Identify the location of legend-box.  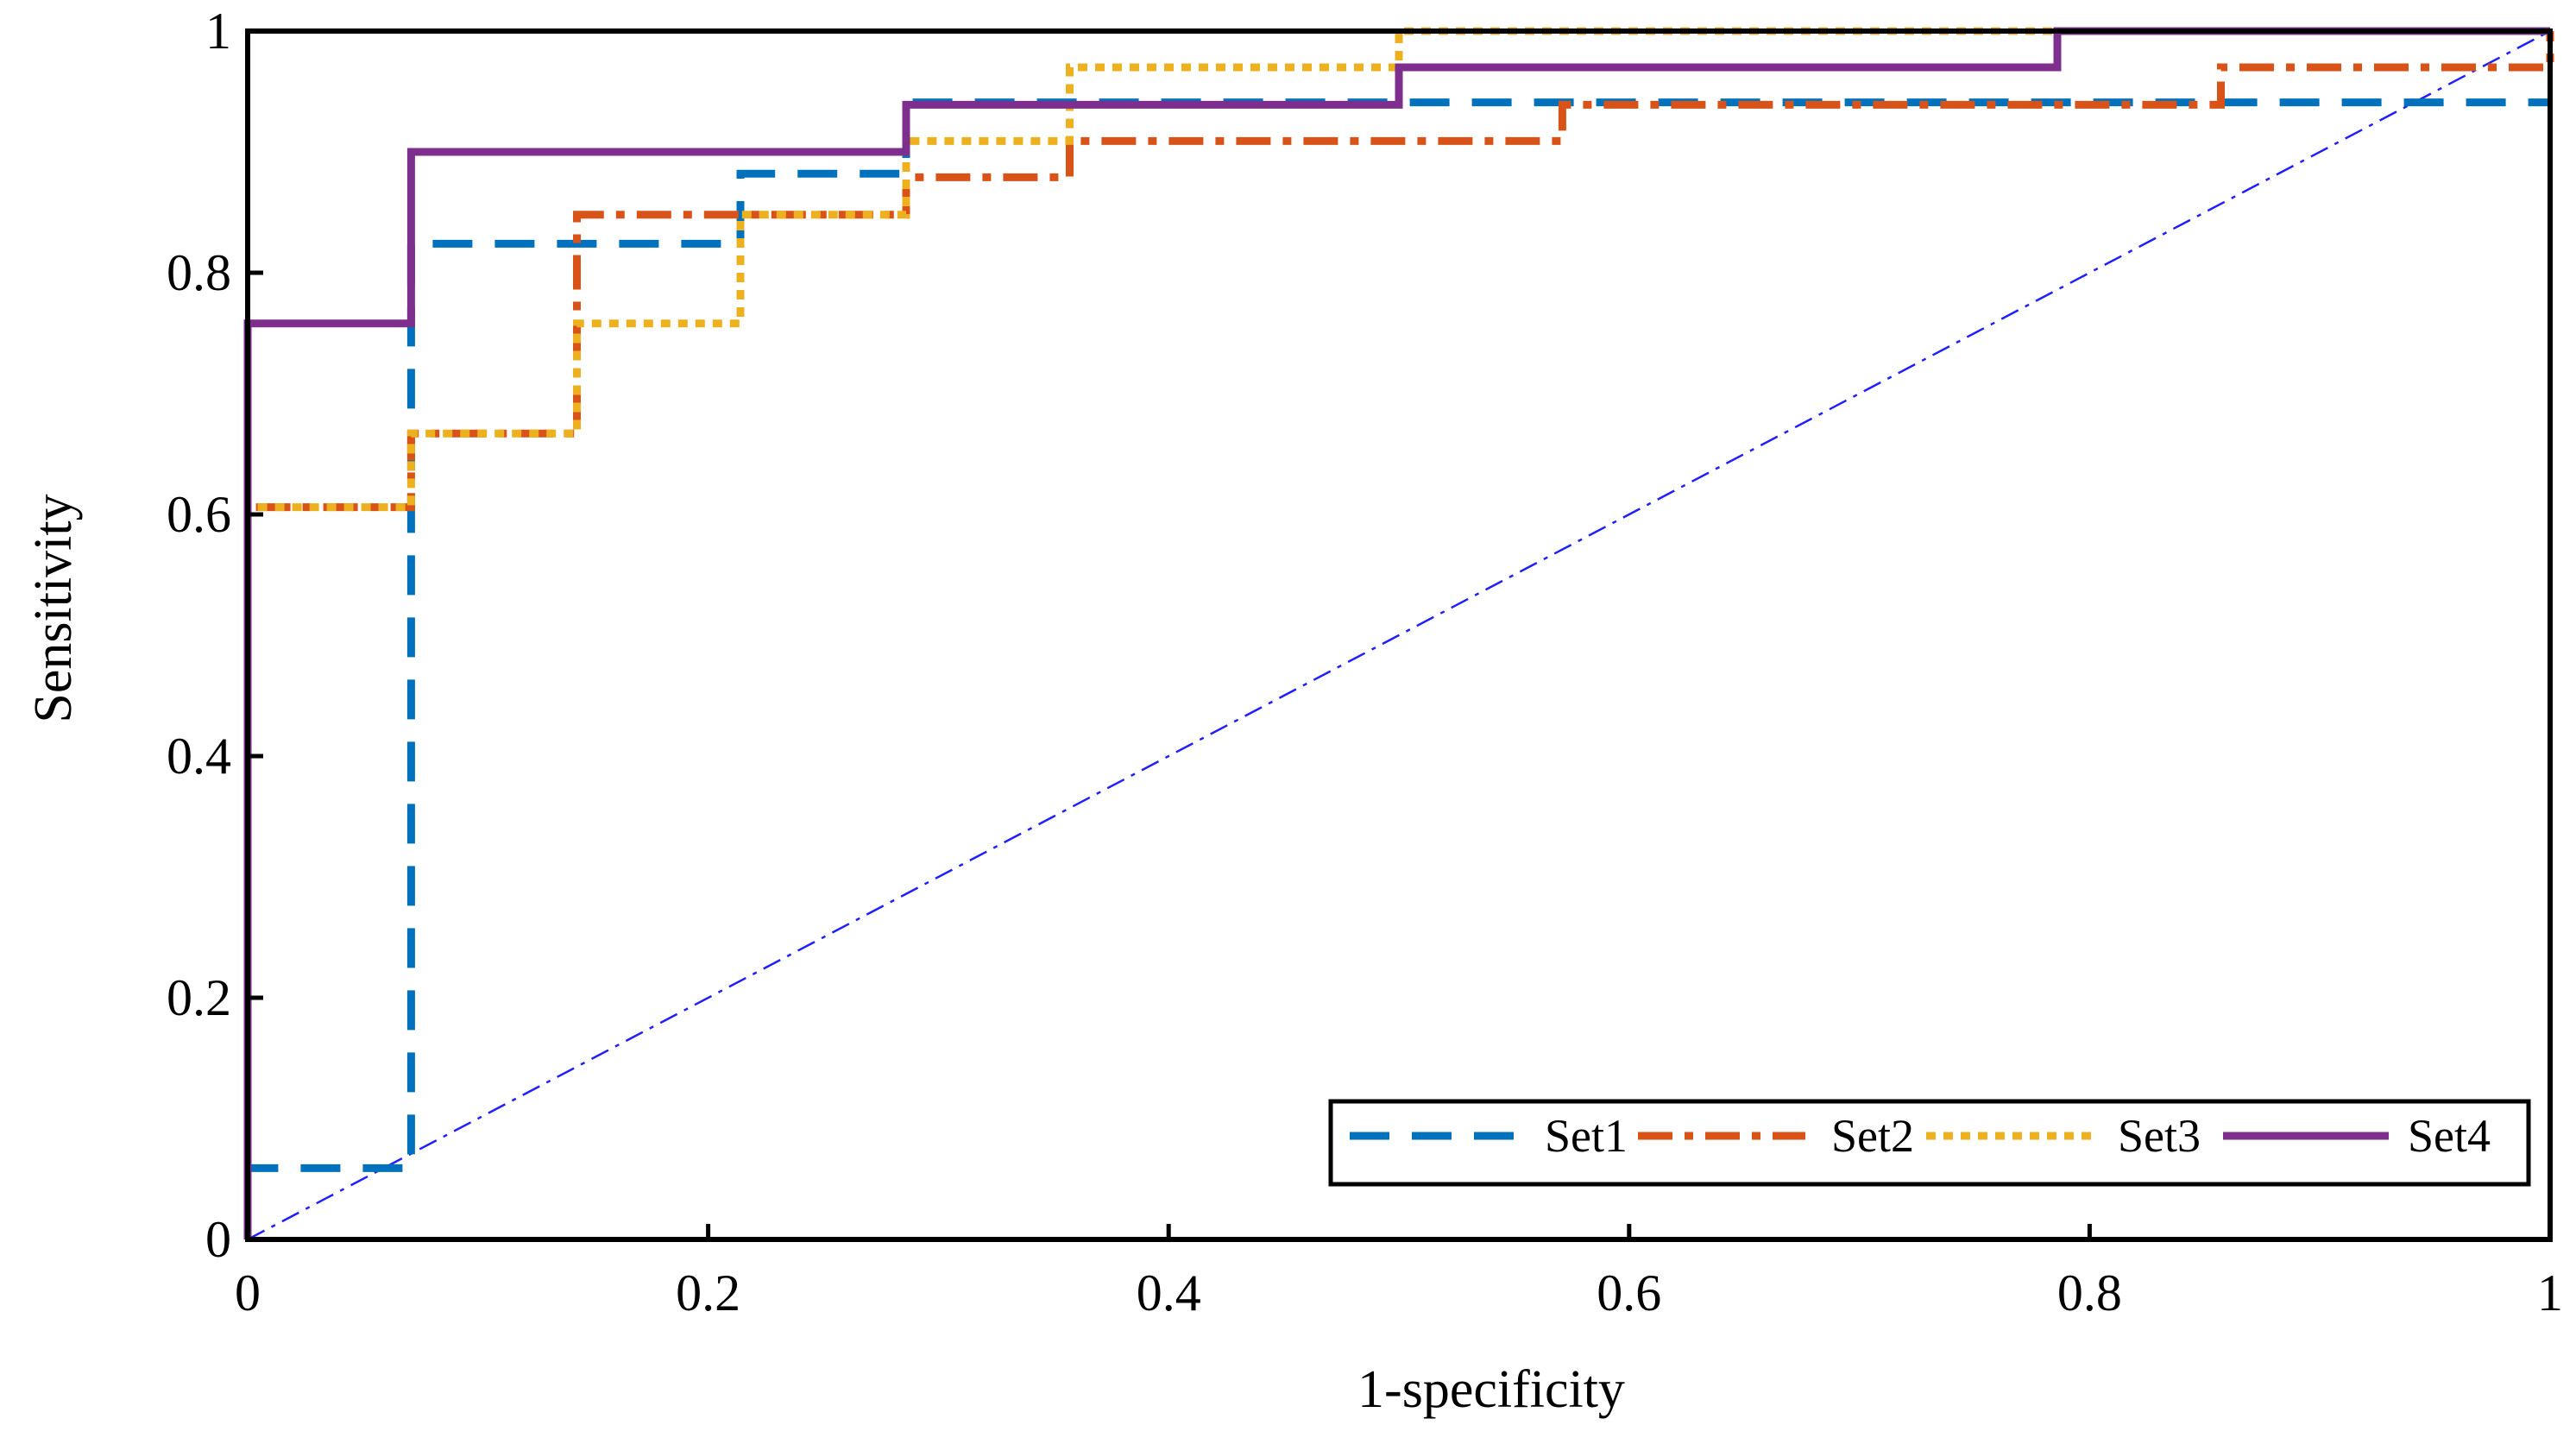
(1929, 1143).